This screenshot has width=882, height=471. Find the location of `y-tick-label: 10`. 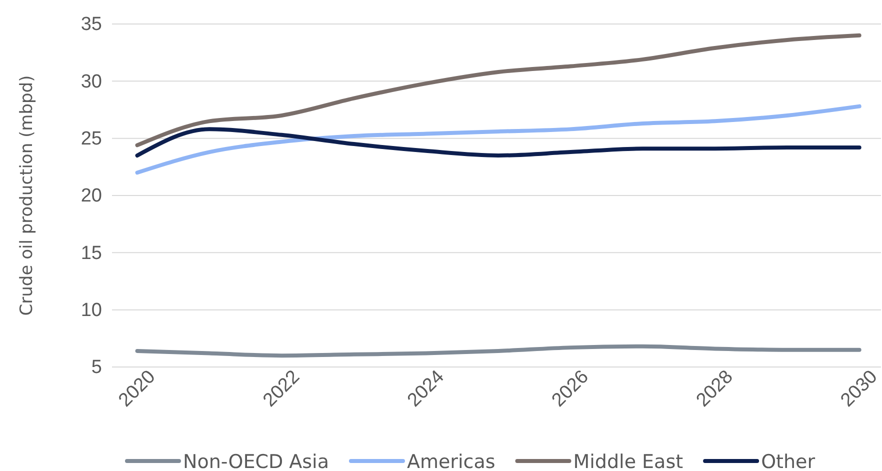

y-tick-label: 10 is located at coordinates (91, 310).